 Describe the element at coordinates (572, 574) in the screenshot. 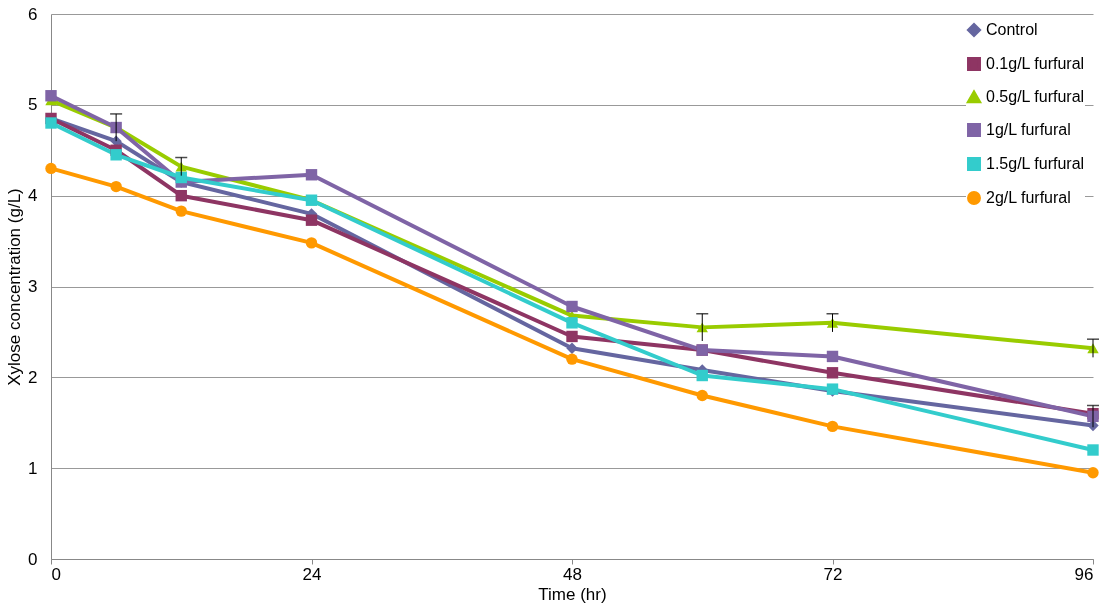

I see `x-tick-label: 48` at that location.